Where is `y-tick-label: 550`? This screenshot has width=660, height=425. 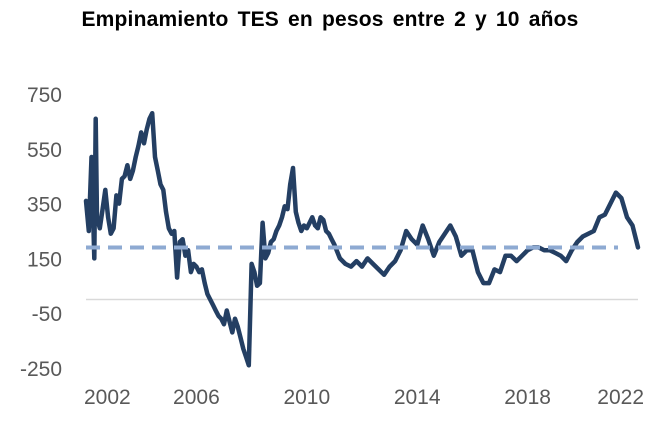 y-tick-label: 550 is located at coordinates (44, 150).